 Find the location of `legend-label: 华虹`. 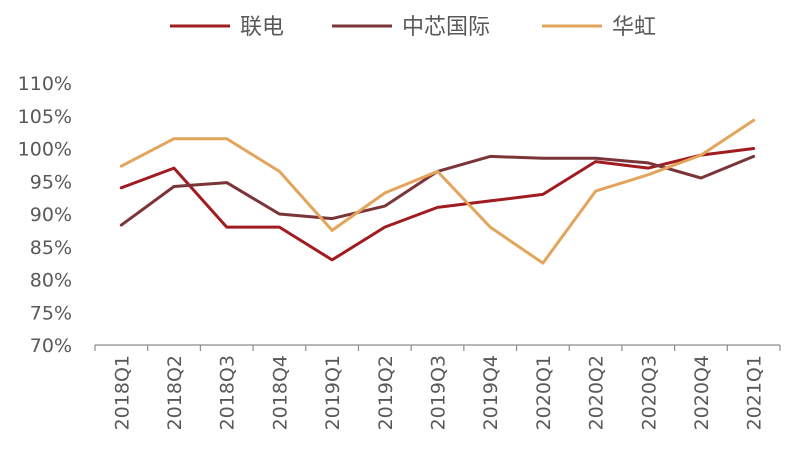

legend-label: 华虹 is located at coordinates (634, 27).